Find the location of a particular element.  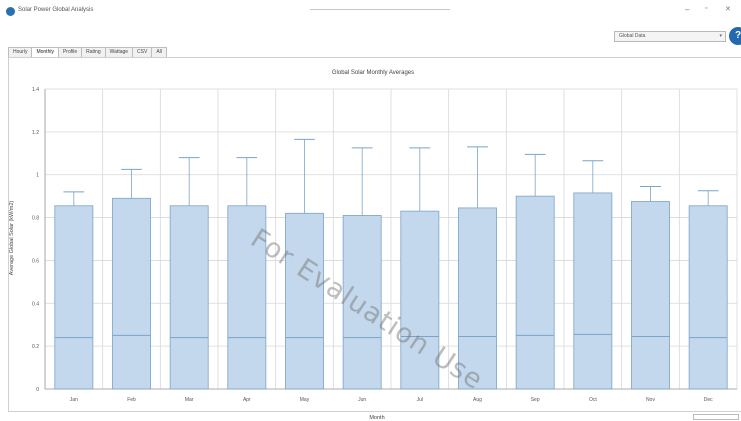

x-tick-label: Mar is located at coordinates (189, 400).